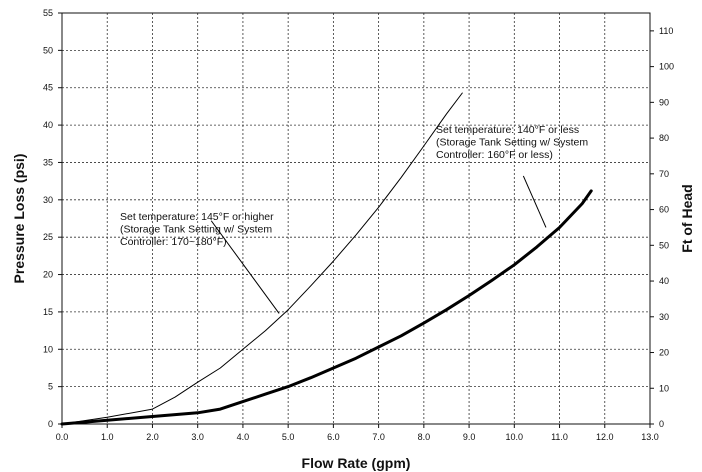 This screenshot has height=472, width=702. What do you see at coordinates (48, 162) in the screenshot?
I see `y-tick-label: 35` at bounding box center [48, 162].